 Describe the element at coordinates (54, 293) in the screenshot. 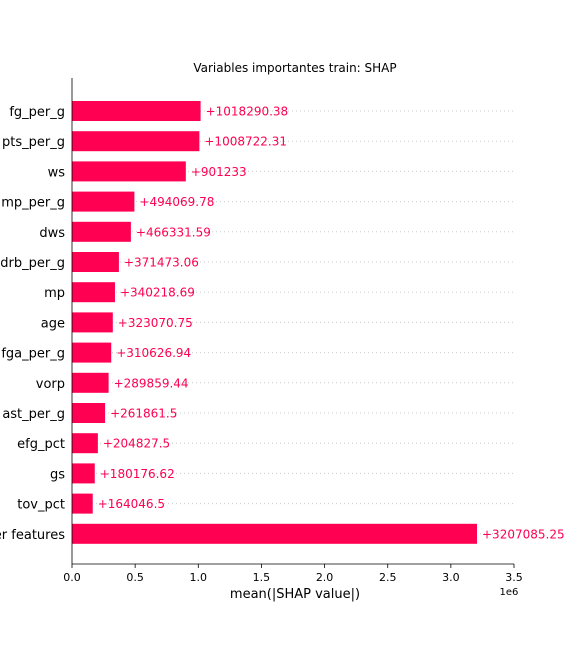

I see `y-tick-label: mp` at that location.